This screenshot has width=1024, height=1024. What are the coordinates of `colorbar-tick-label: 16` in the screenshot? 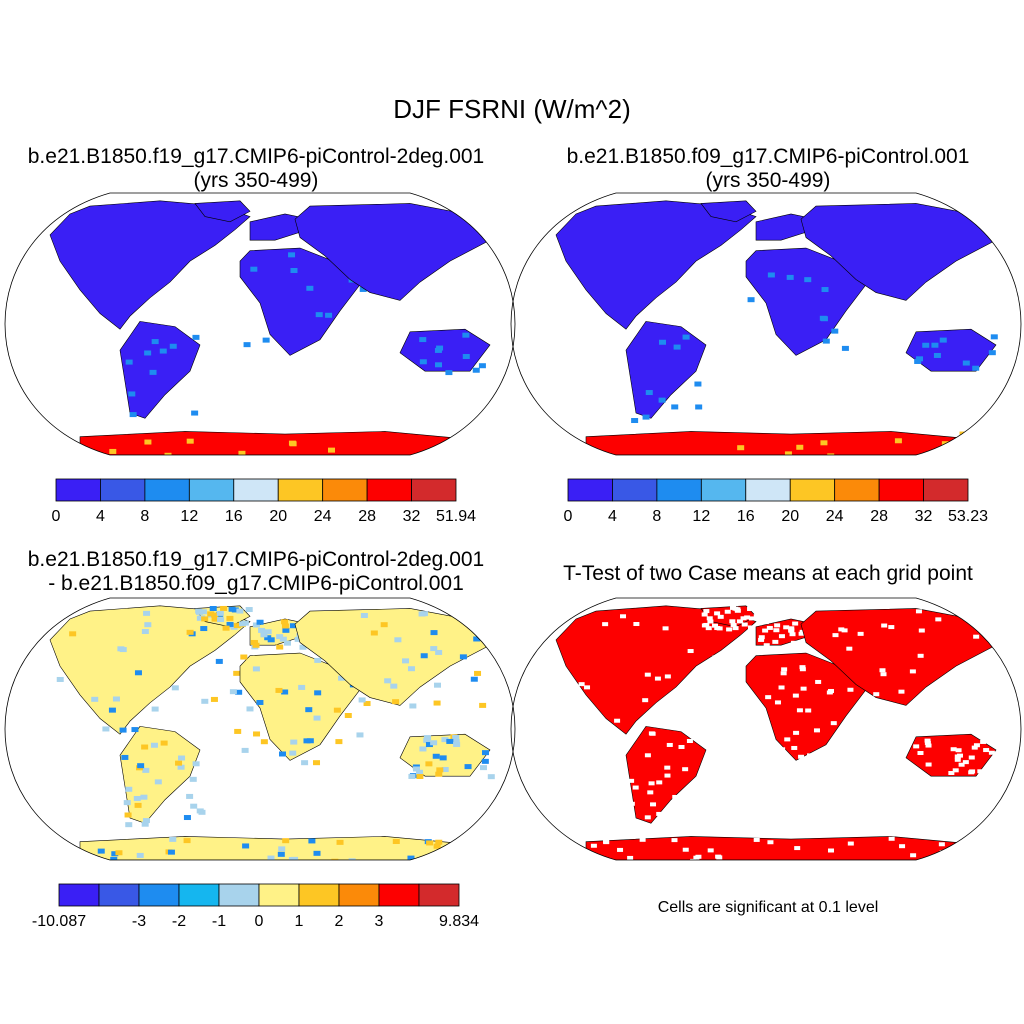 It's located at (746, 516).